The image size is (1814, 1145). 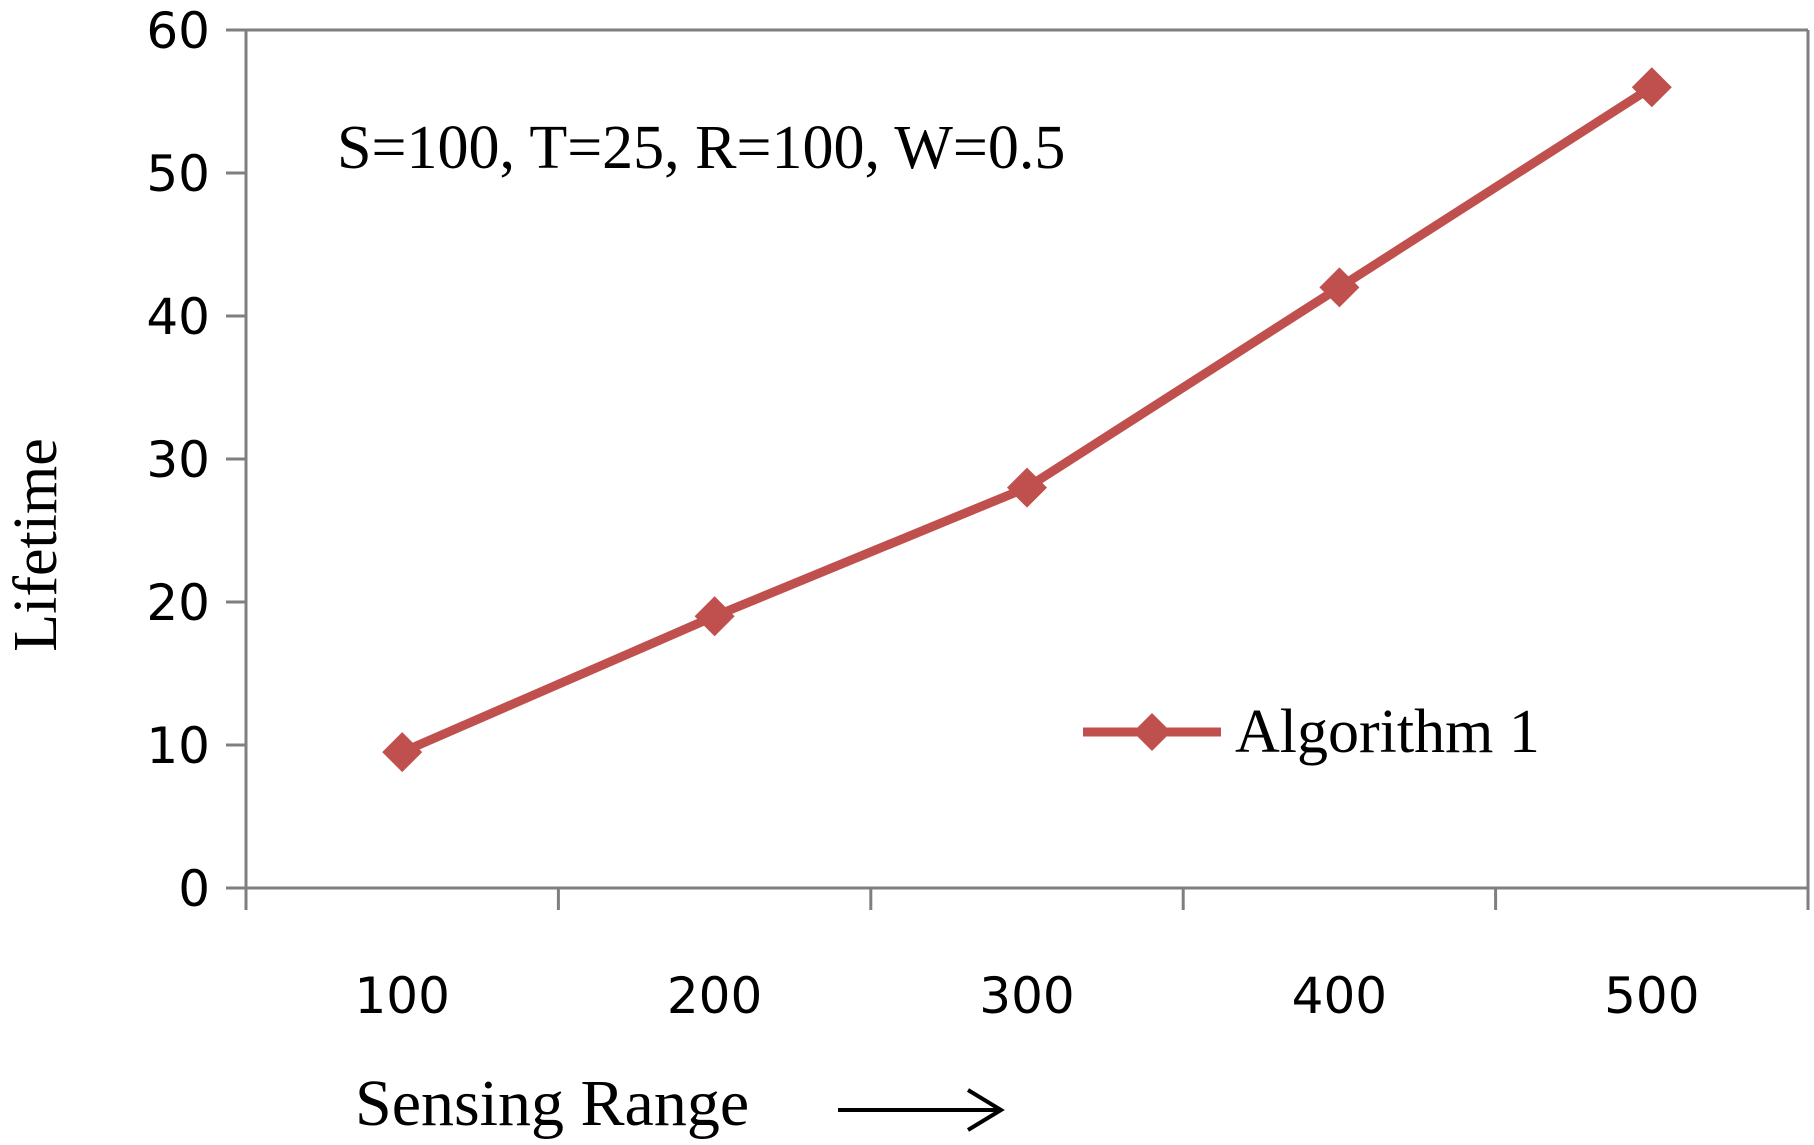 What do you see at coordinates (1387, 732) in the screenshot?
I see `legend-label: Algorithm 1` at bounding box center [1387, 732].